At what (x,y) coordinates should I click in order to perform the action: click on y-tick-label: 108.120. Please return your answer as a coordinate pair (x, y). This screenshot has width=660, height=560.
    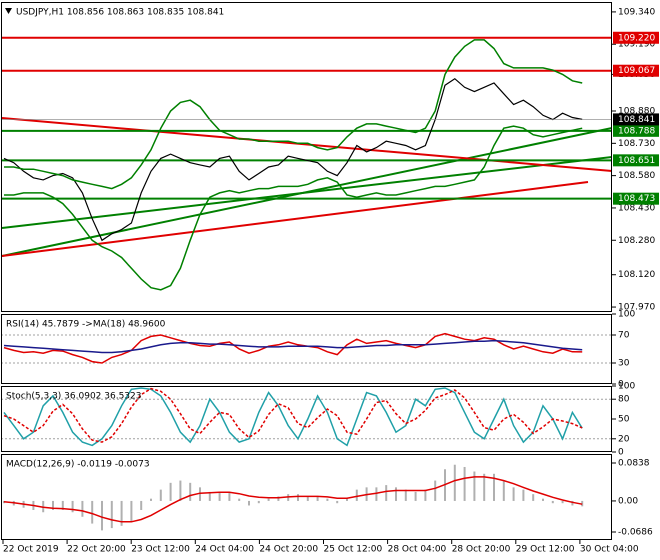
    Looking at the image, I should click on (636, 275).